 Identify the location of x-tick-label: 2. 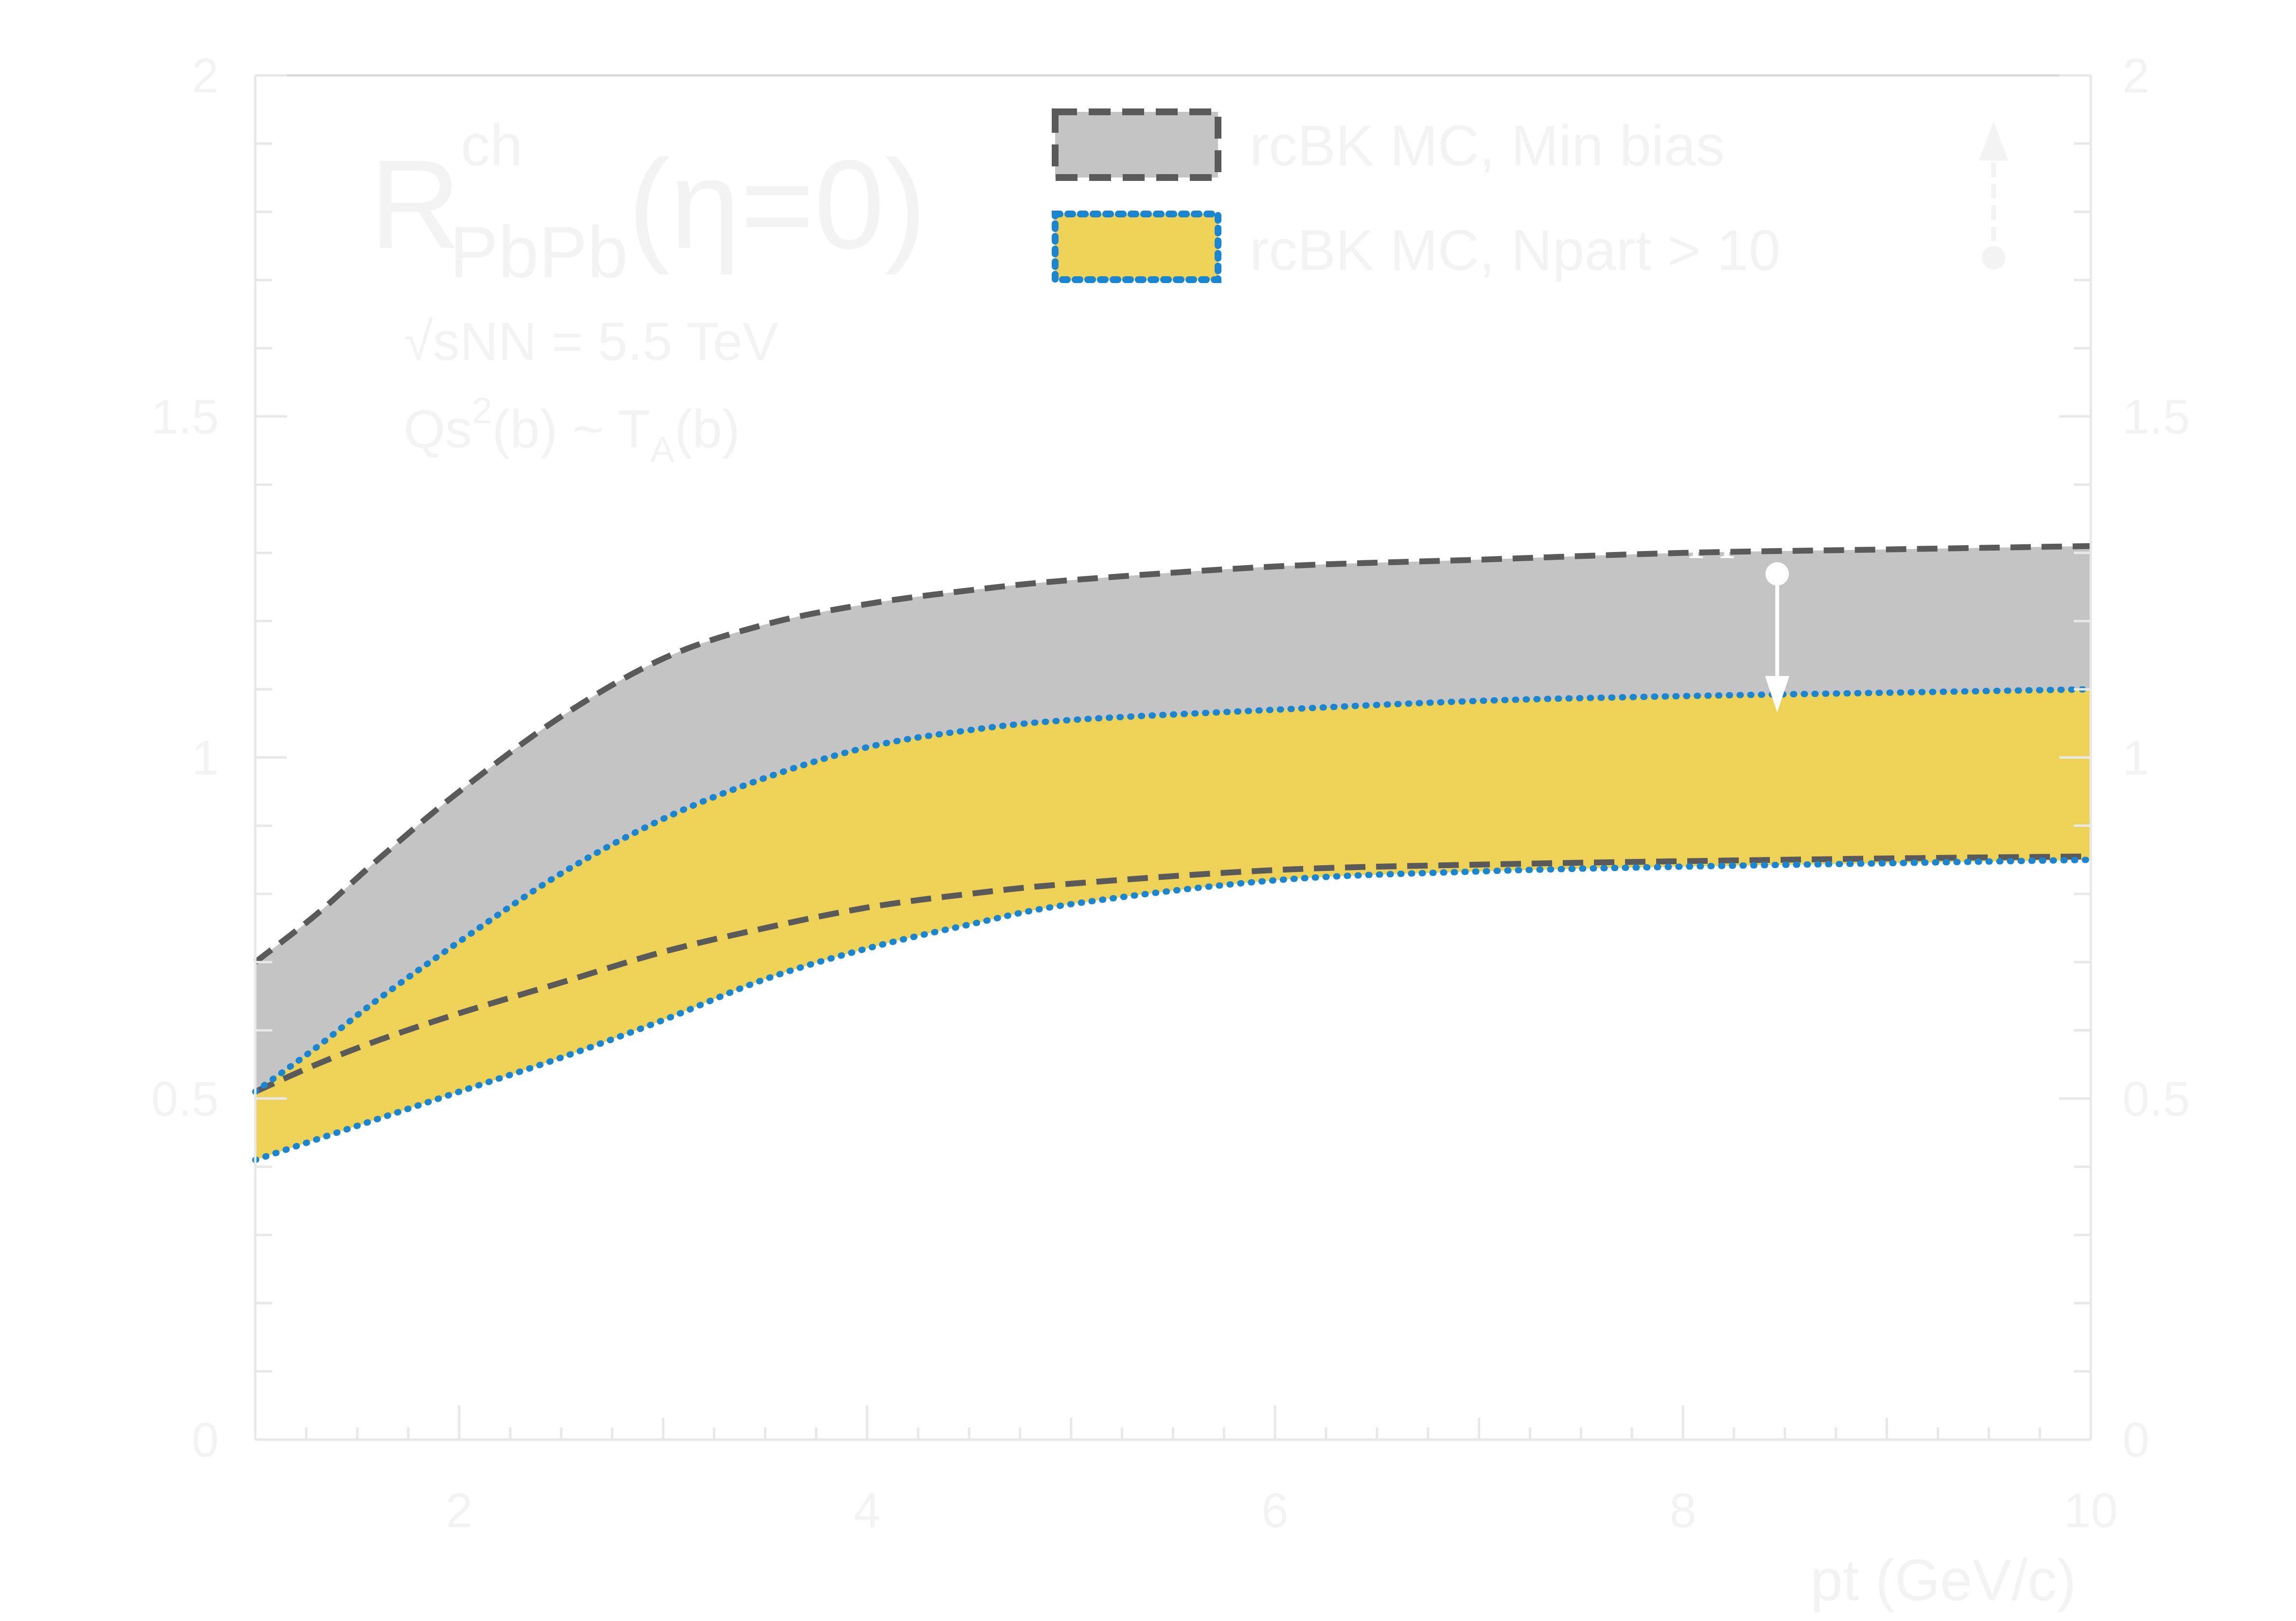
(460, 1510).